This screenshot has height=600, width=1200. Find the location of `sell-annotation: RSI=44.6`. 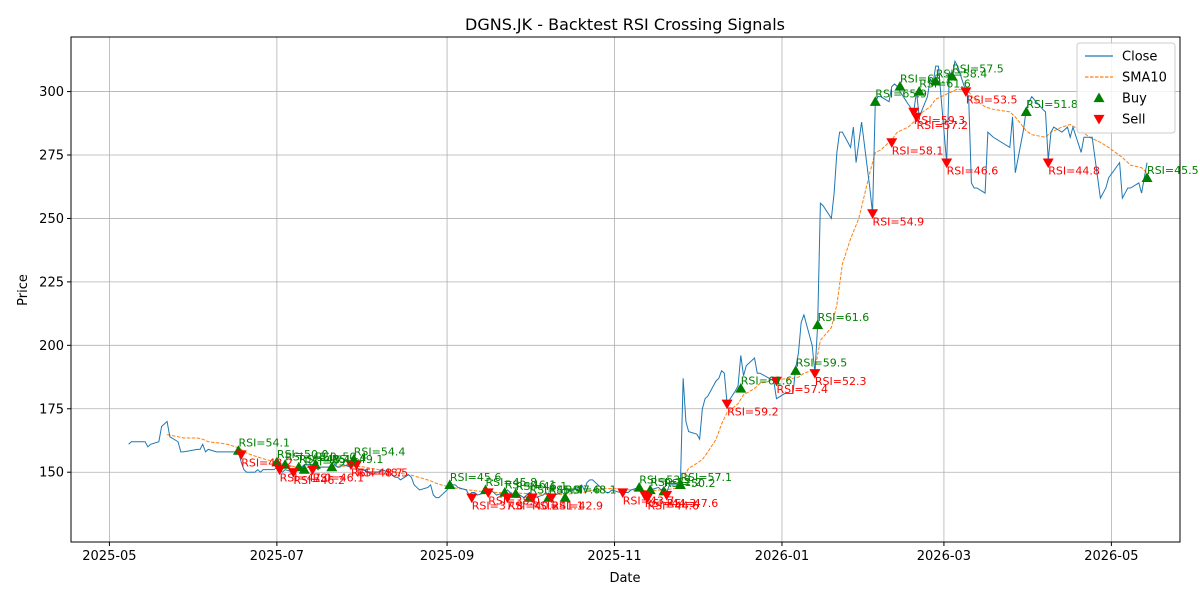

sell-annotation: RSI=44.6 is located at coordinates (673, 506).